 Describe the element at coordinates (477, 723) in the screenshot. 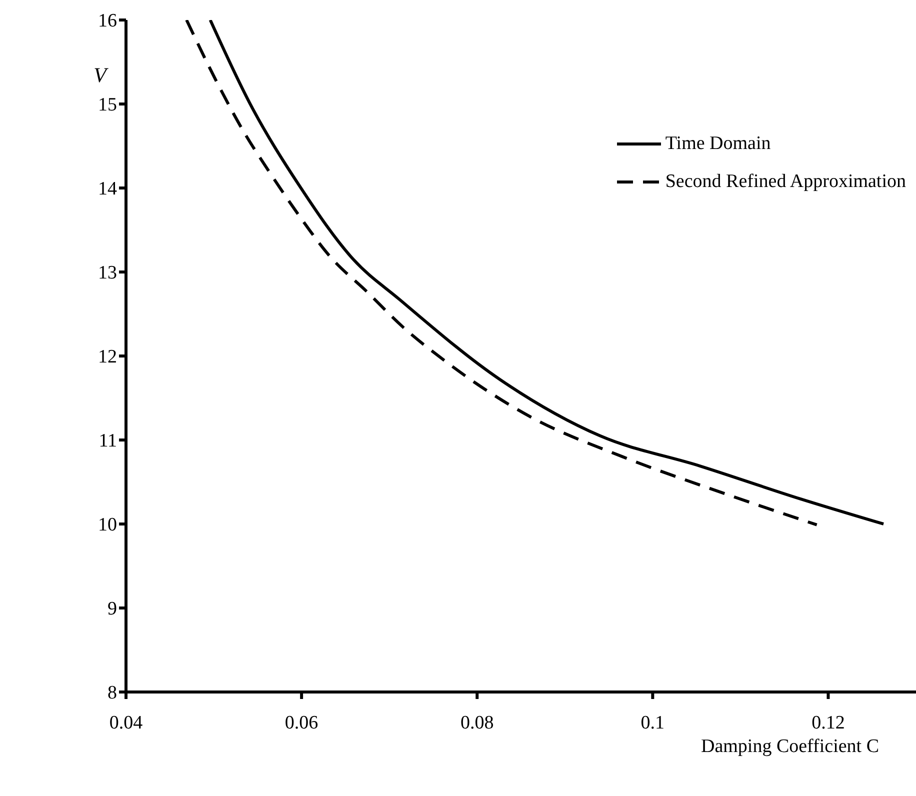

I see `x-tick-label: 0.08` at that location.